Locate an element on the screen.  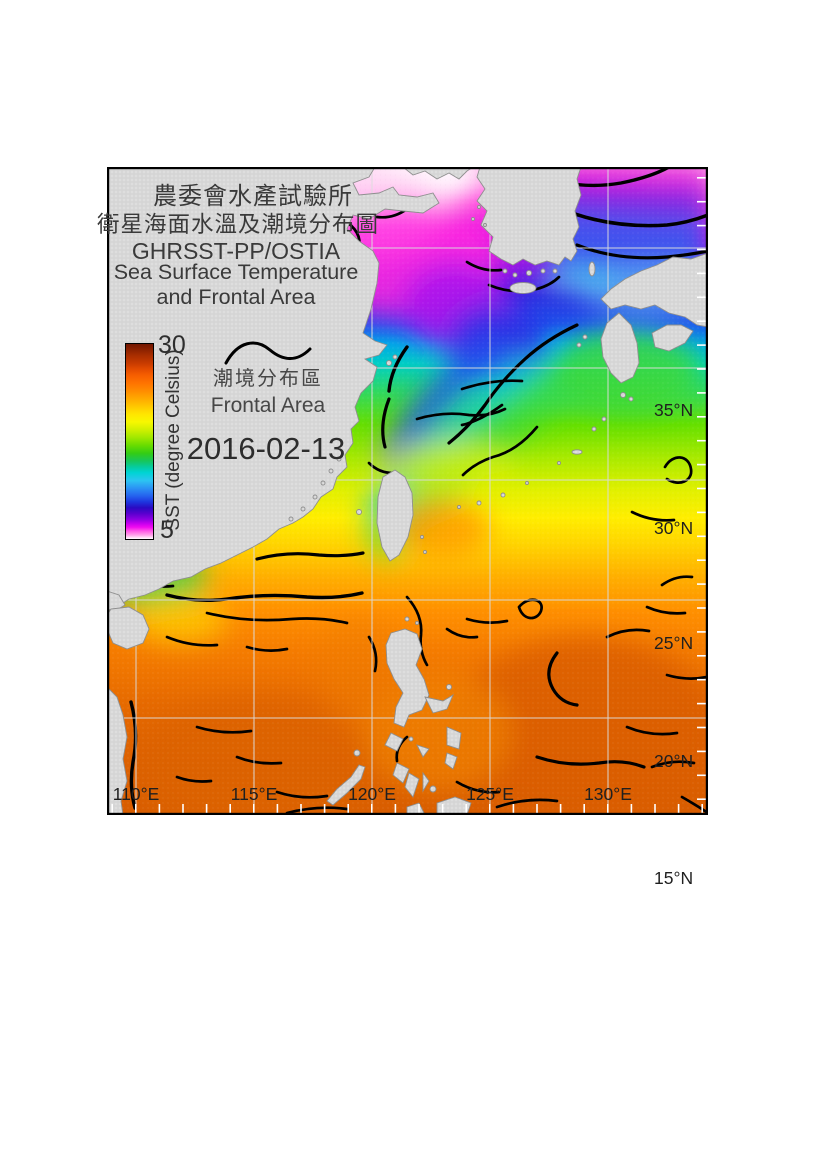
lat-label-25n: 25°N is located at coordinates (674, 643).